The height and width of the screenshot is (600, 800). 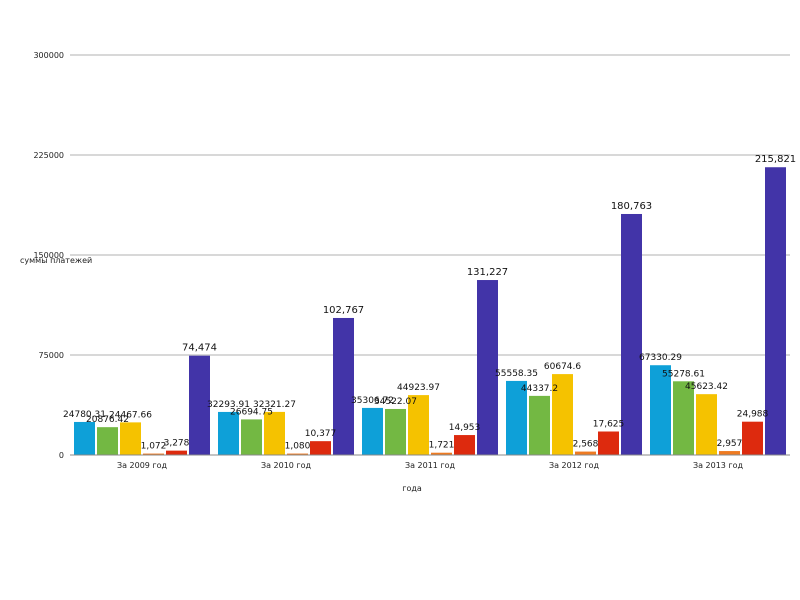 What do you see at coordinates (48, 55) in the screenshot?
I see `y-tick-label: 300000` at bounding box center [48, 55].